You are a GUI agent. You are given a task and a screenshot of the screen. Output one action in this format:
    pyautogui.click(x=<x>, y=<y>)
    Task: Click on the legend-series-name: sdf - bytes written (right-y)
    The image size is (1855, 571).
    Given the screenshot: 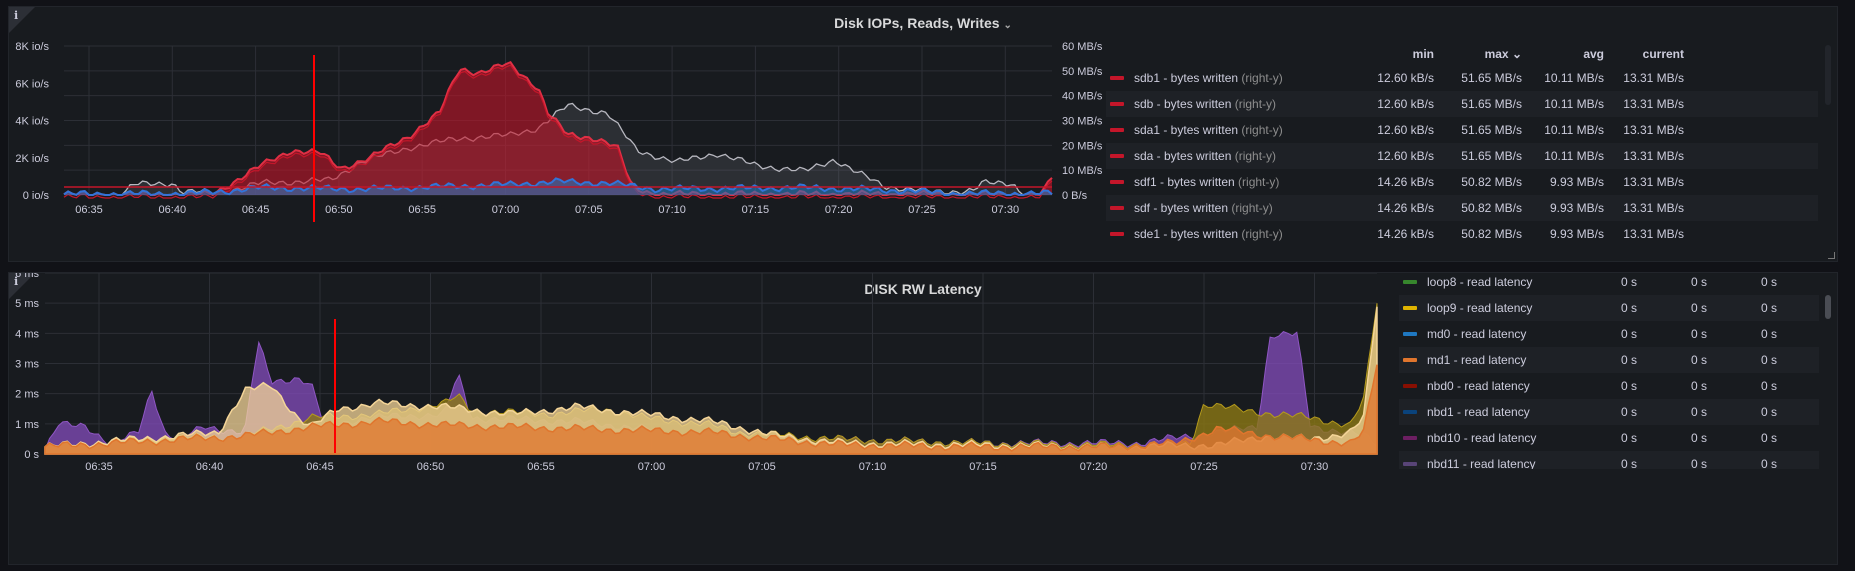 What is the action you would take?
    pyautogui.click(x=1240, y=208)
    